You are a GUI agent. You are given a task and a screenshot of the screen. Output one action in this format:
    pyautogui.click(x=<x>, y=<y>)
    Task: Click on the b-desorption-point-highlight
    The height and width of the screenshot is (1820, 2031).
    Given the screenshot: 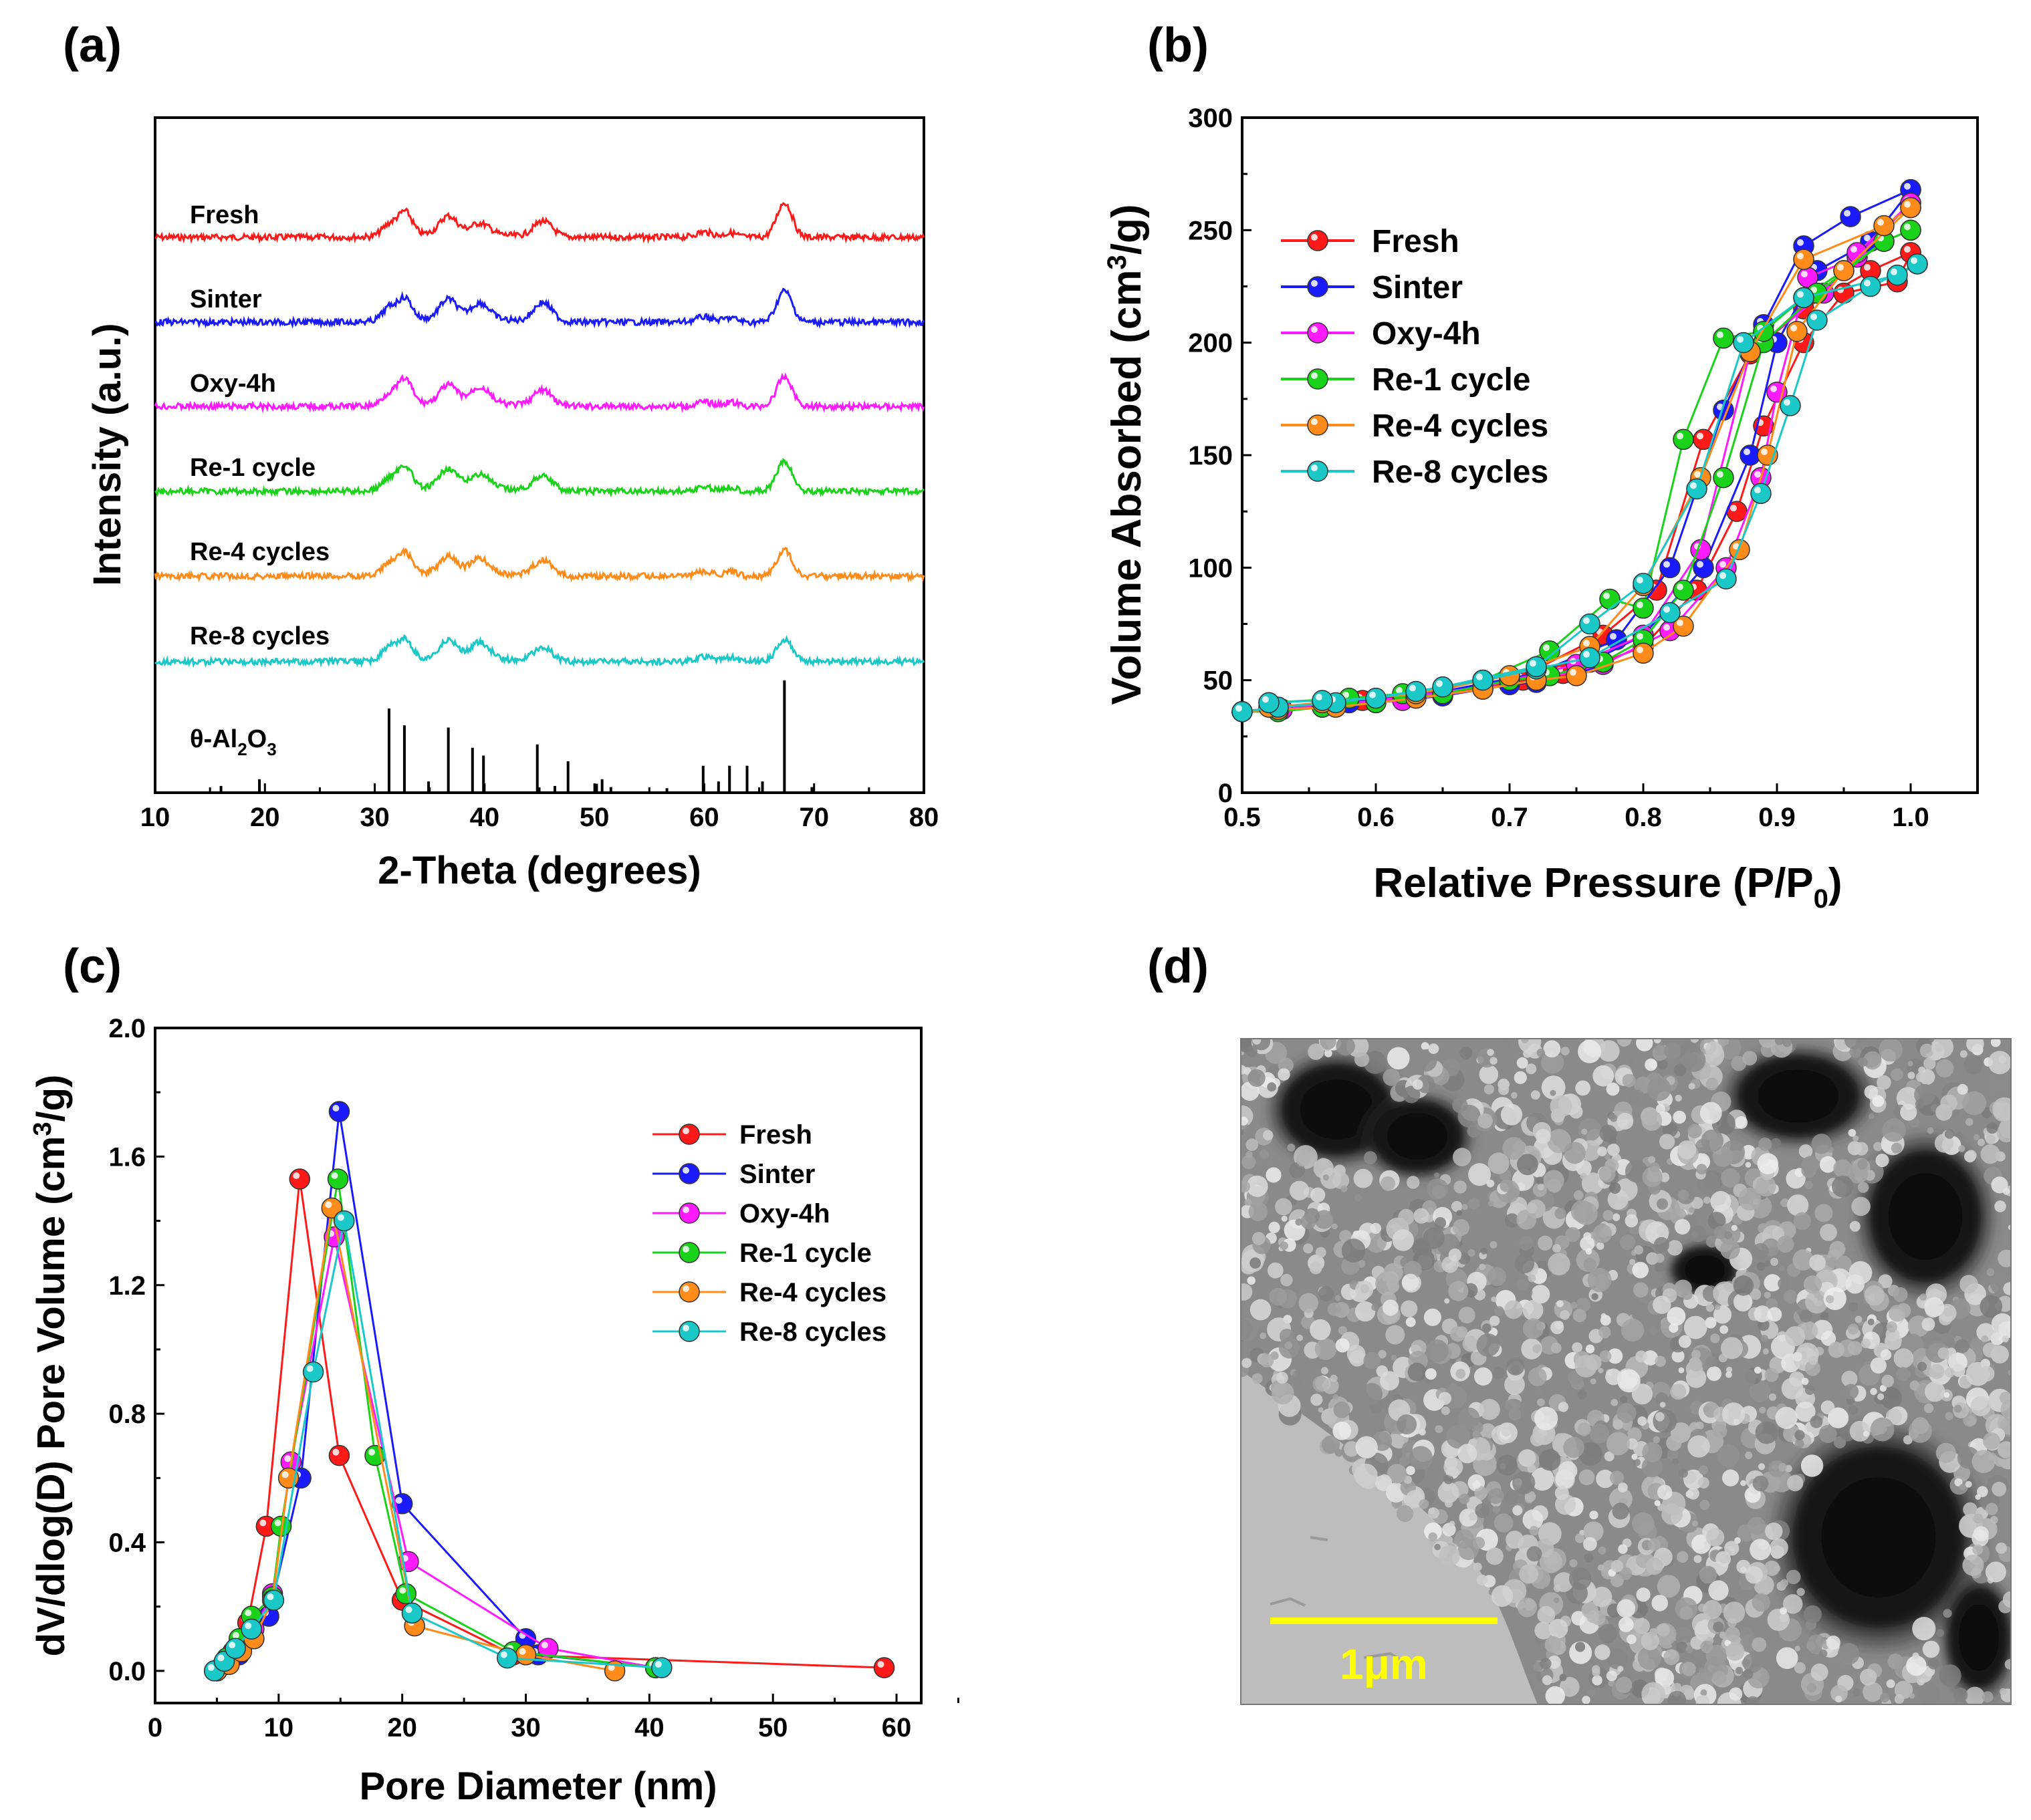 What is the action you would take?
    pyautogui.click(x=1606, y=596)
    